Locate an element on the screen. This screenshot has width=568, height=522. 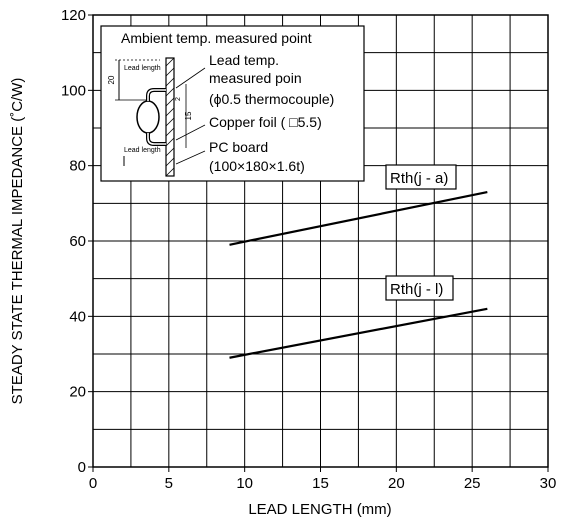
callout-lead-temp is located at coordinates (190, 78).